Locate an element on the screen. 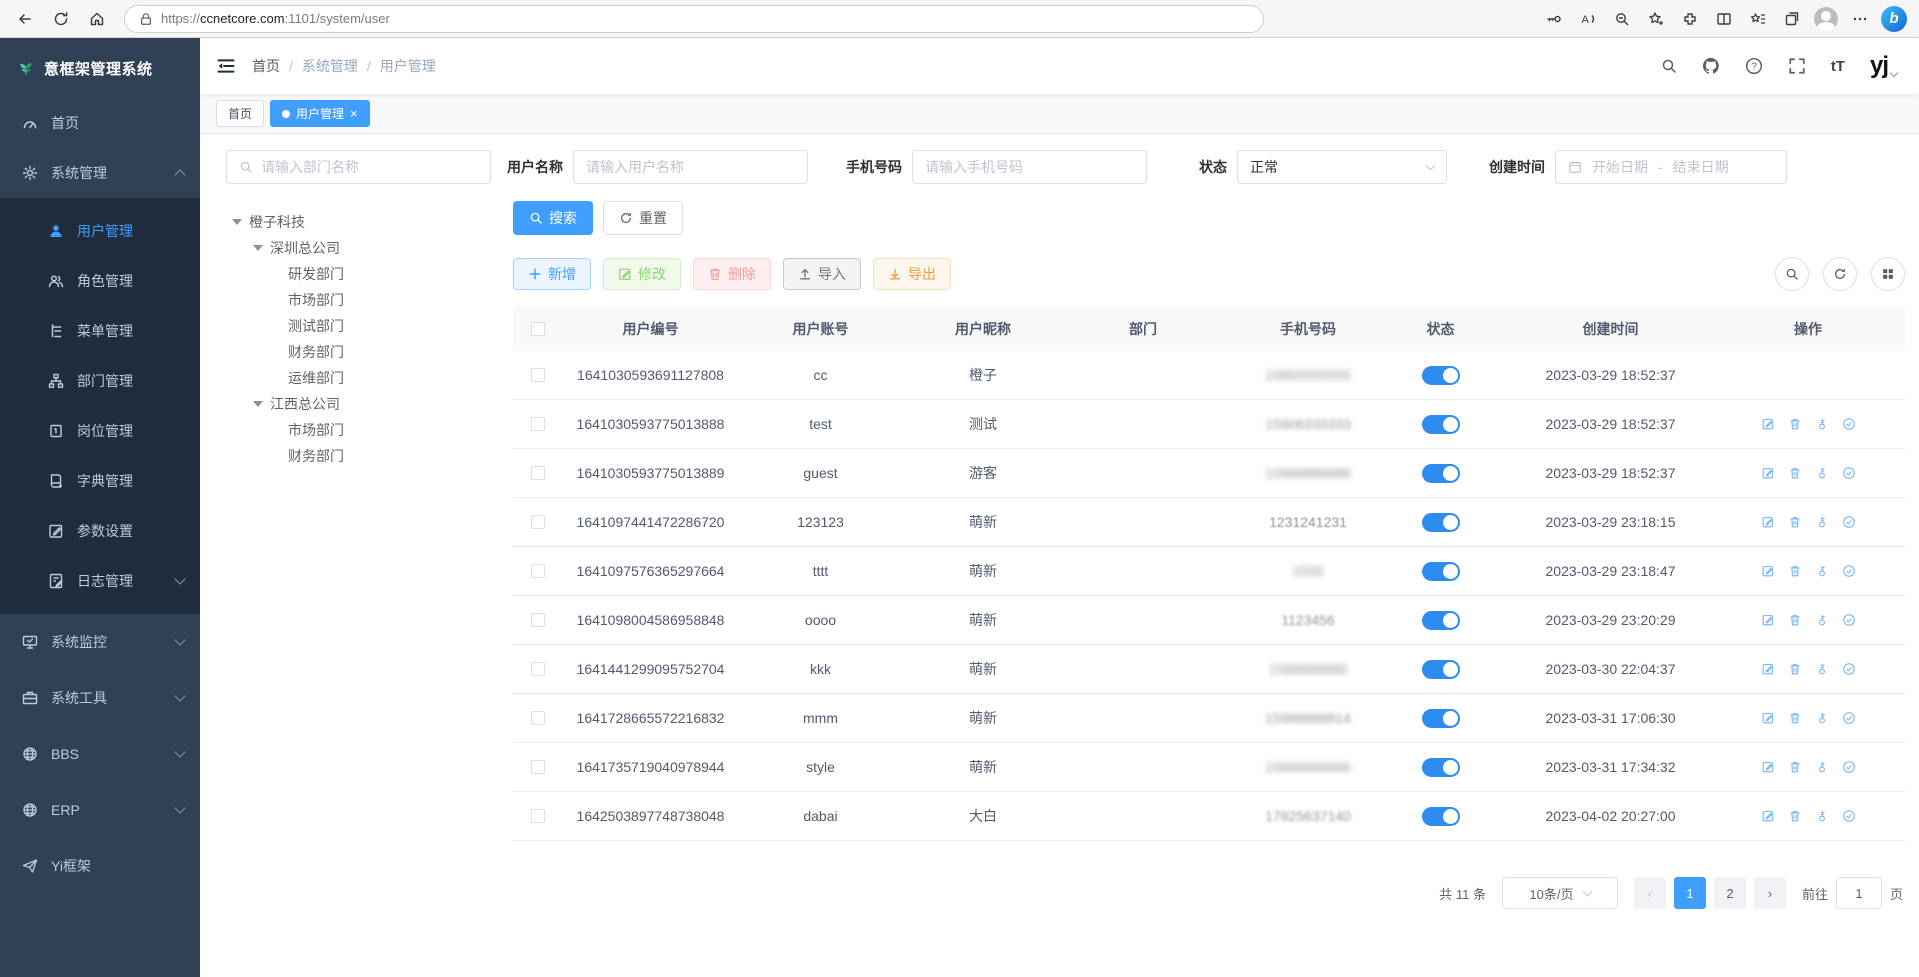 Image resolution: width=1919 pixels, height=977 pixels. goto-page-input: 1 is located at coordinates (1858, 893).